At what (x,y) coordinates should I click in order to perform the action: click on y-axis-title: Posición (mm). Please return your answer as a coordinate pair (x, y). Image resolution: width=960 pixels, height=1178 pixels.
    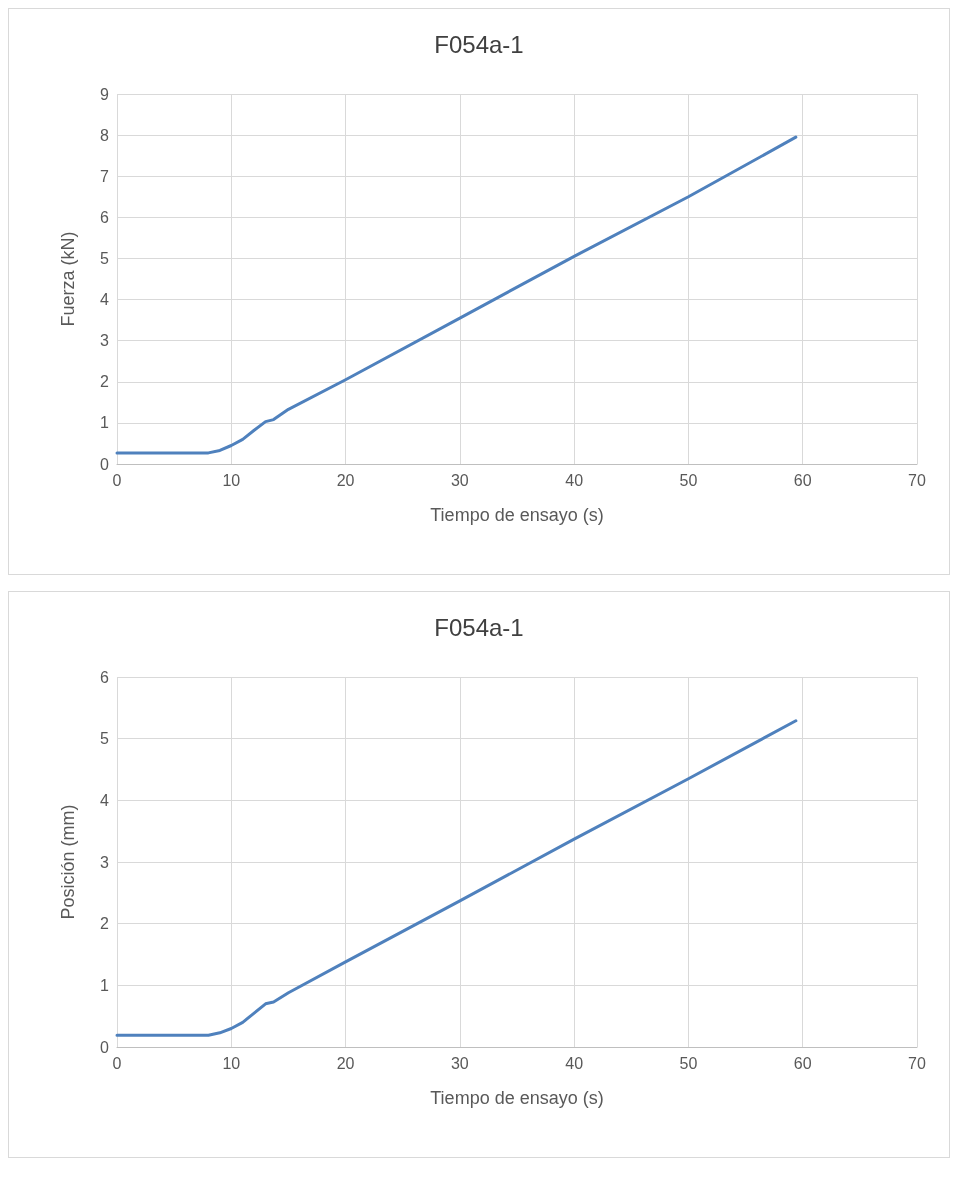
    Looking at the image, I should click on (68, 862).